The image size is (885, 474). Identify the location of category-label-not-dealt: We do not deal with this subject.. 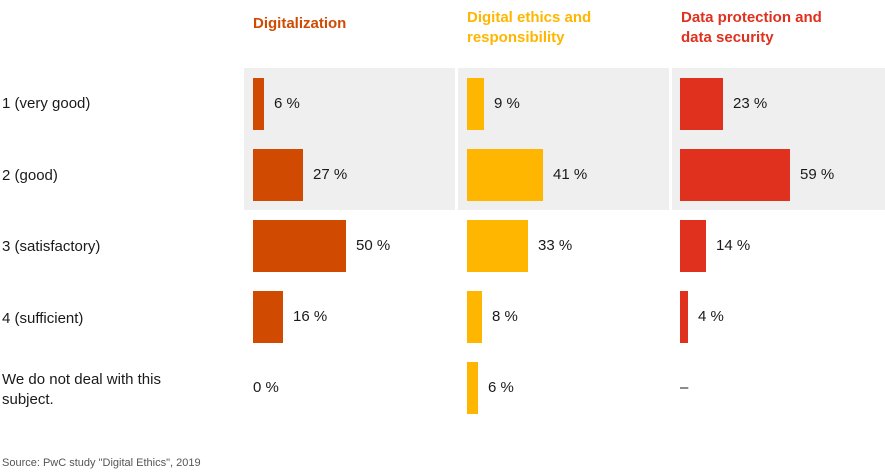
(81, 389).